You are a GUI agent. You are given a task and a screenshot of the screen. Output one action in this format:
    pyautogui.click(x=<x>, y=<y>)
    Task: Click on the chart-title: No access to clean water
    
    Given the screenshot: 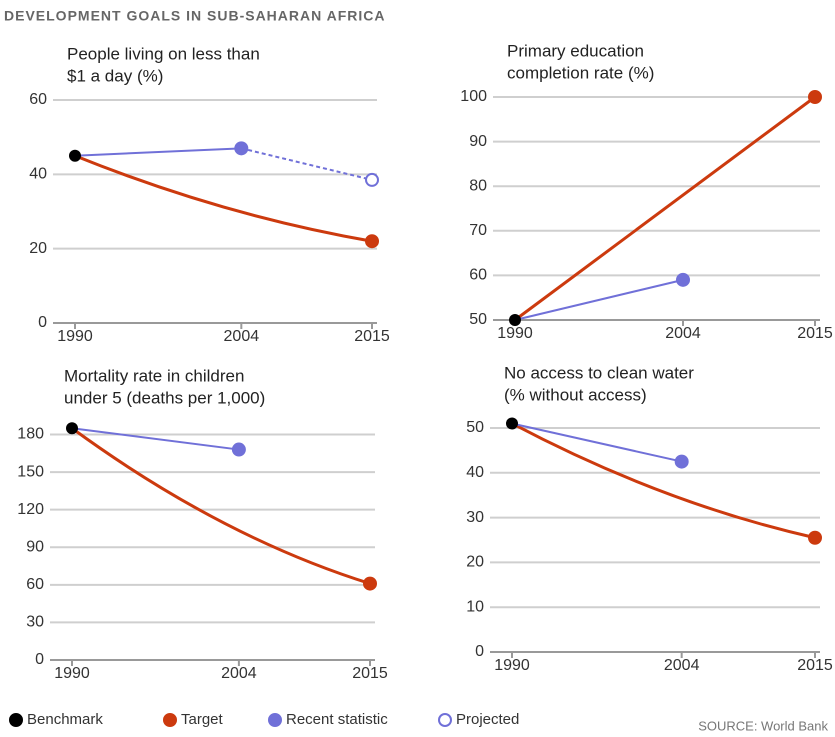 What is the action you would take?
    pyautogui.click(x=599, y=372)
    